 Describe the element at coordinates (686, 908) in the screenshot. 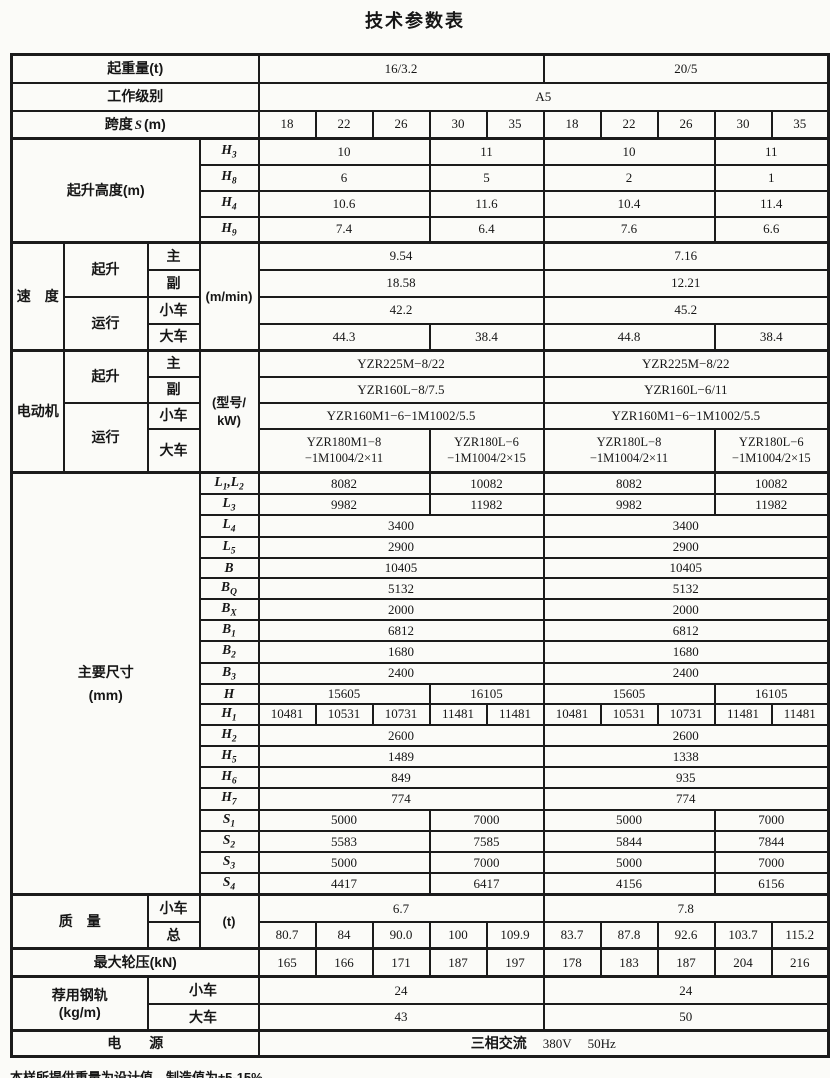

I see `mass-value: 7.8` at that location.